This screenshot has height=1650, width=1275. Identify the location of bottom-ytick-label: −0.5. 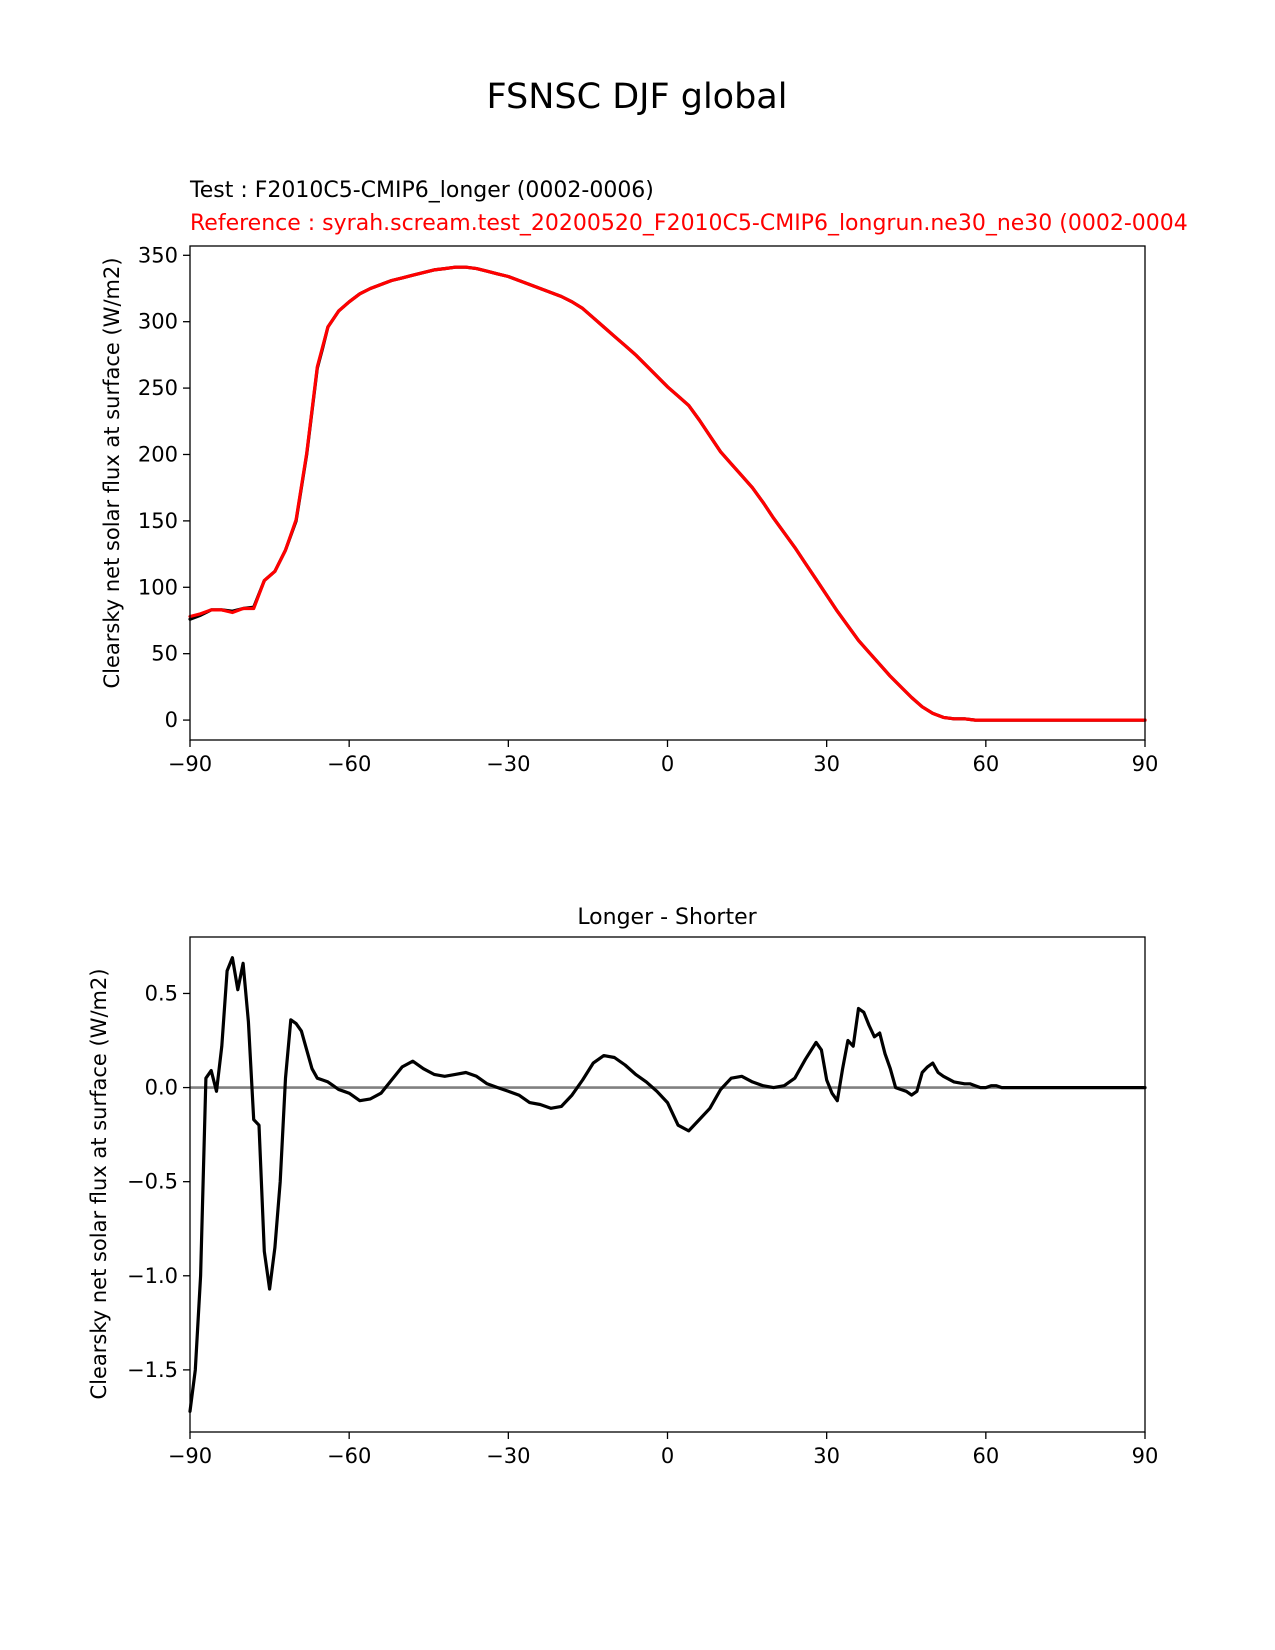
(152, 1182).